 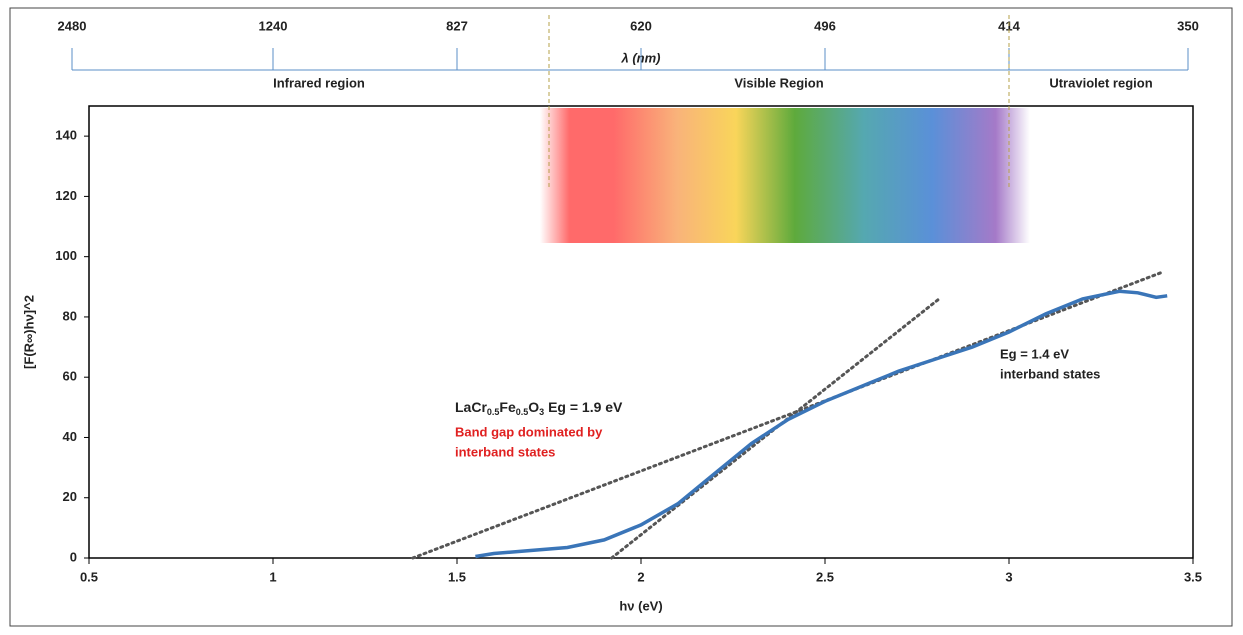 I want to click on formula-part: Eg = 1.9 eV, so click(x=583, y=407).